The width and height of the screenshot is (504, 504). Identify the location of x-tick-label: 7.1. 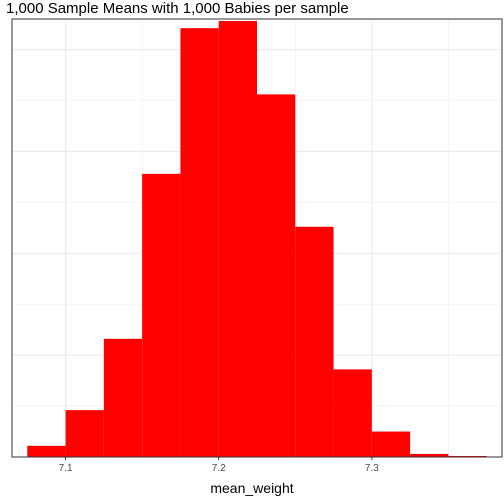
(66, 468).